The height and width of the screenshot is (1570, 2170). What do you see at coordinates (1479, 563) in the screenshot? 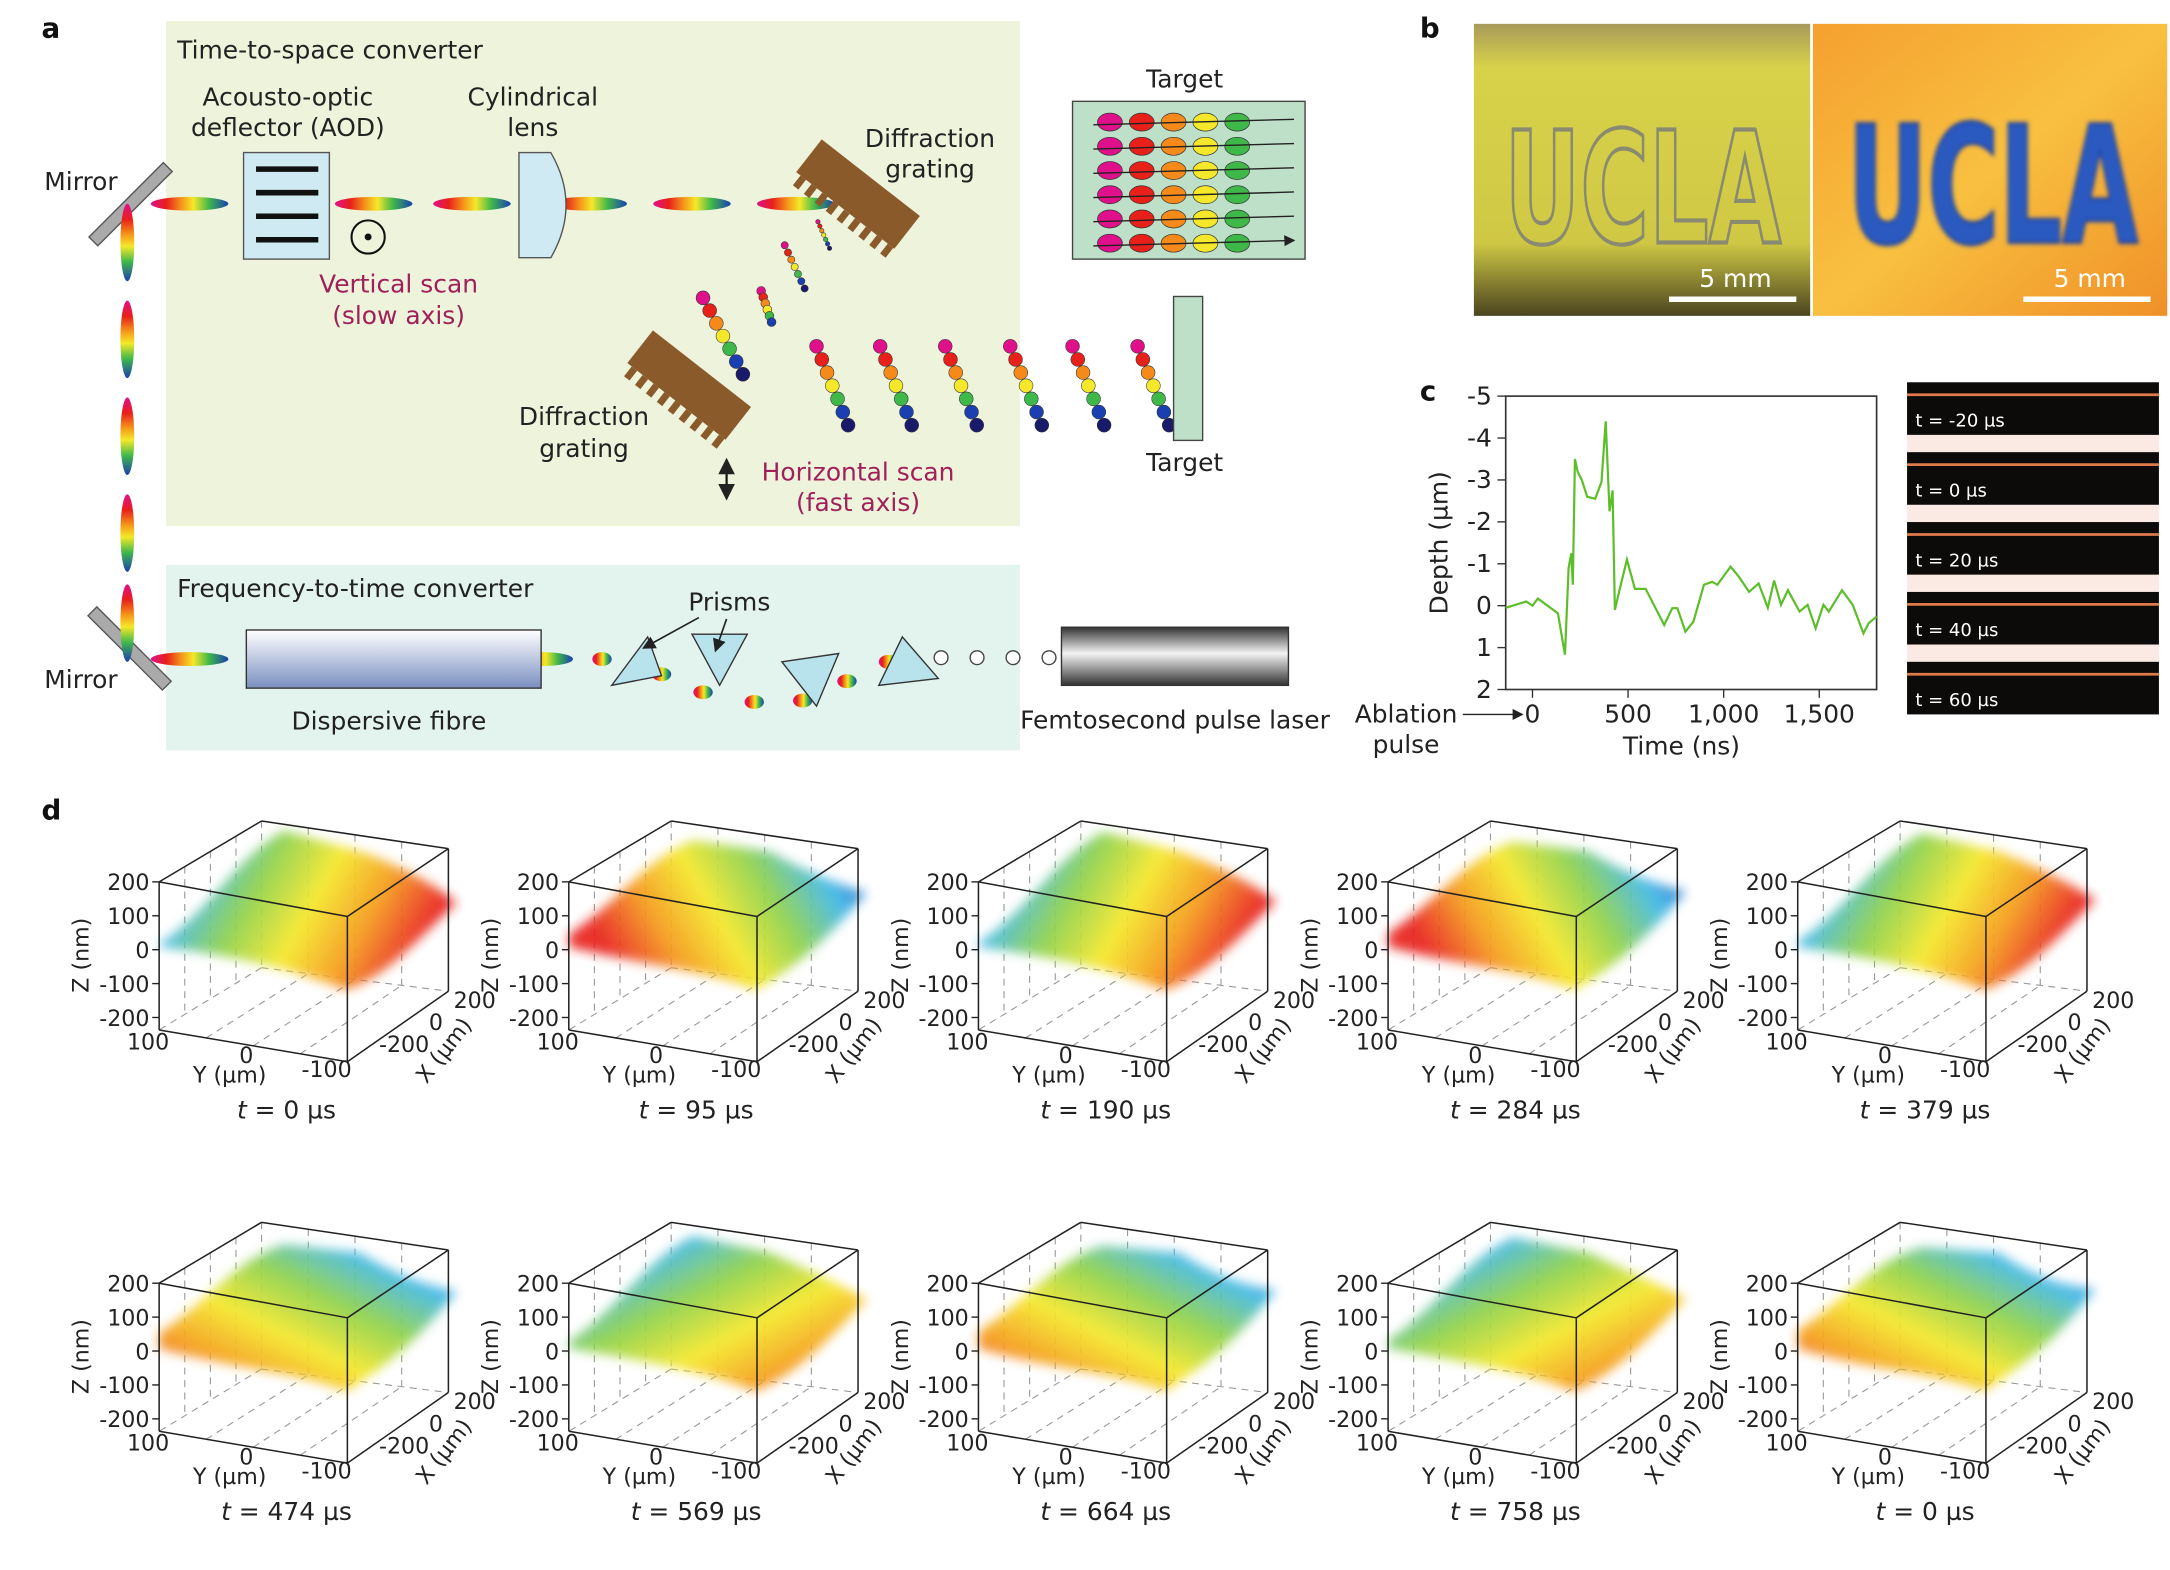
I see `y-tick-label: -1` at bounding box center [1479, 563].